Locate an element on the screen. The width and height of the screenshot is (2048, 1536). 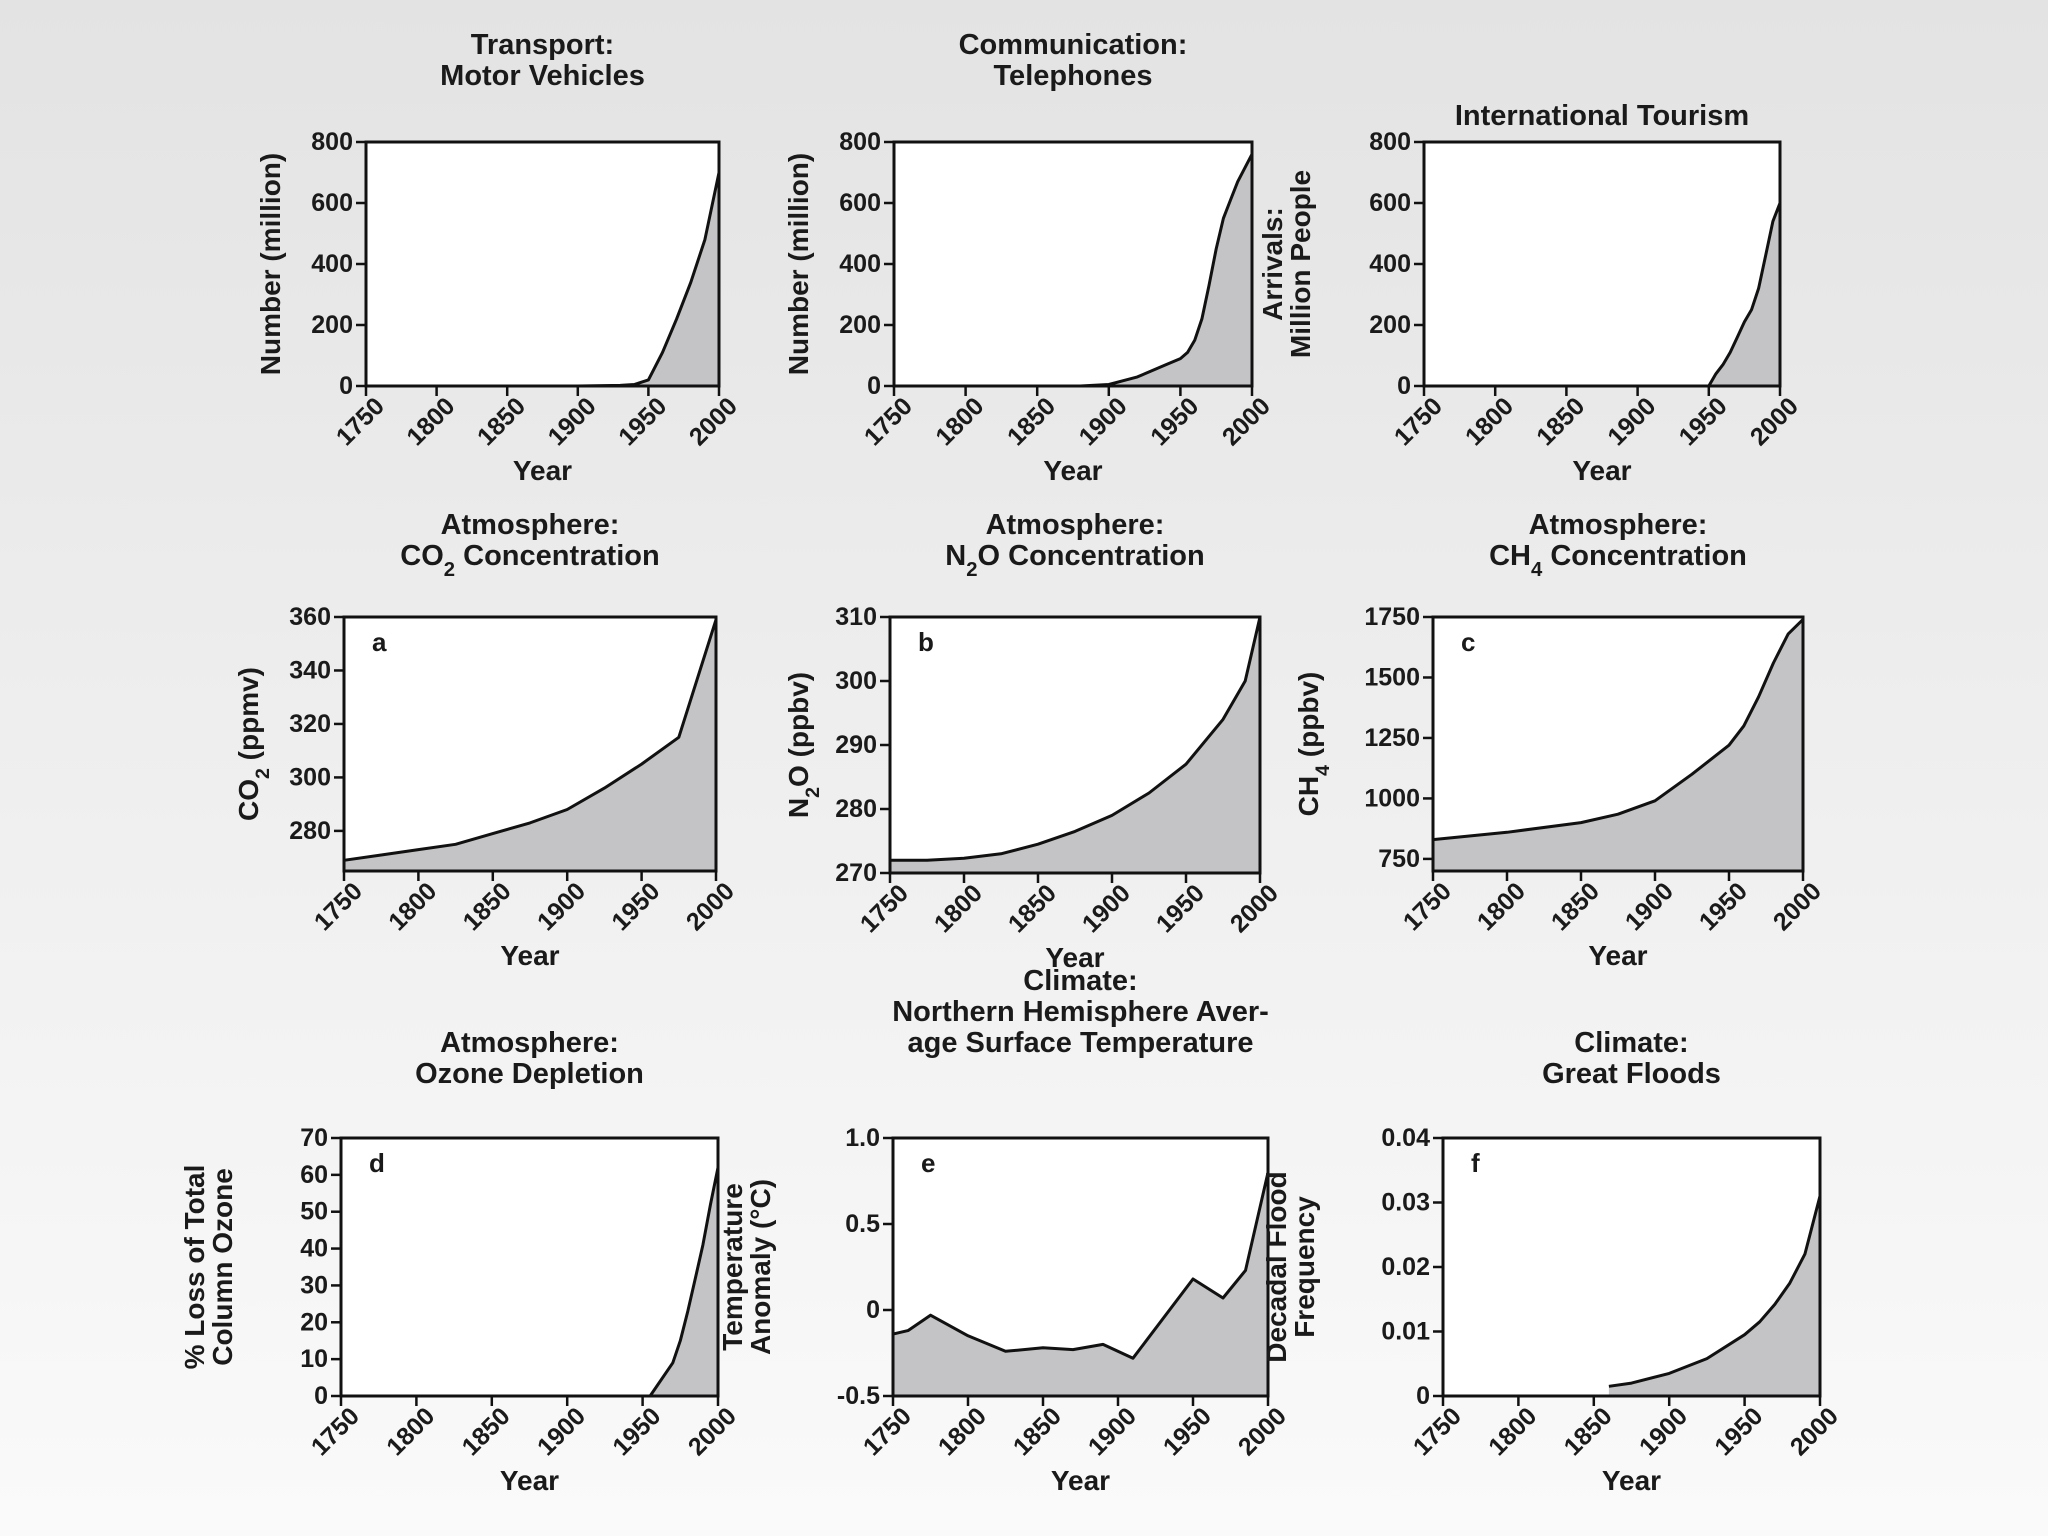
chart-title-line: International Tourism is located at coordinates (1602, 116).